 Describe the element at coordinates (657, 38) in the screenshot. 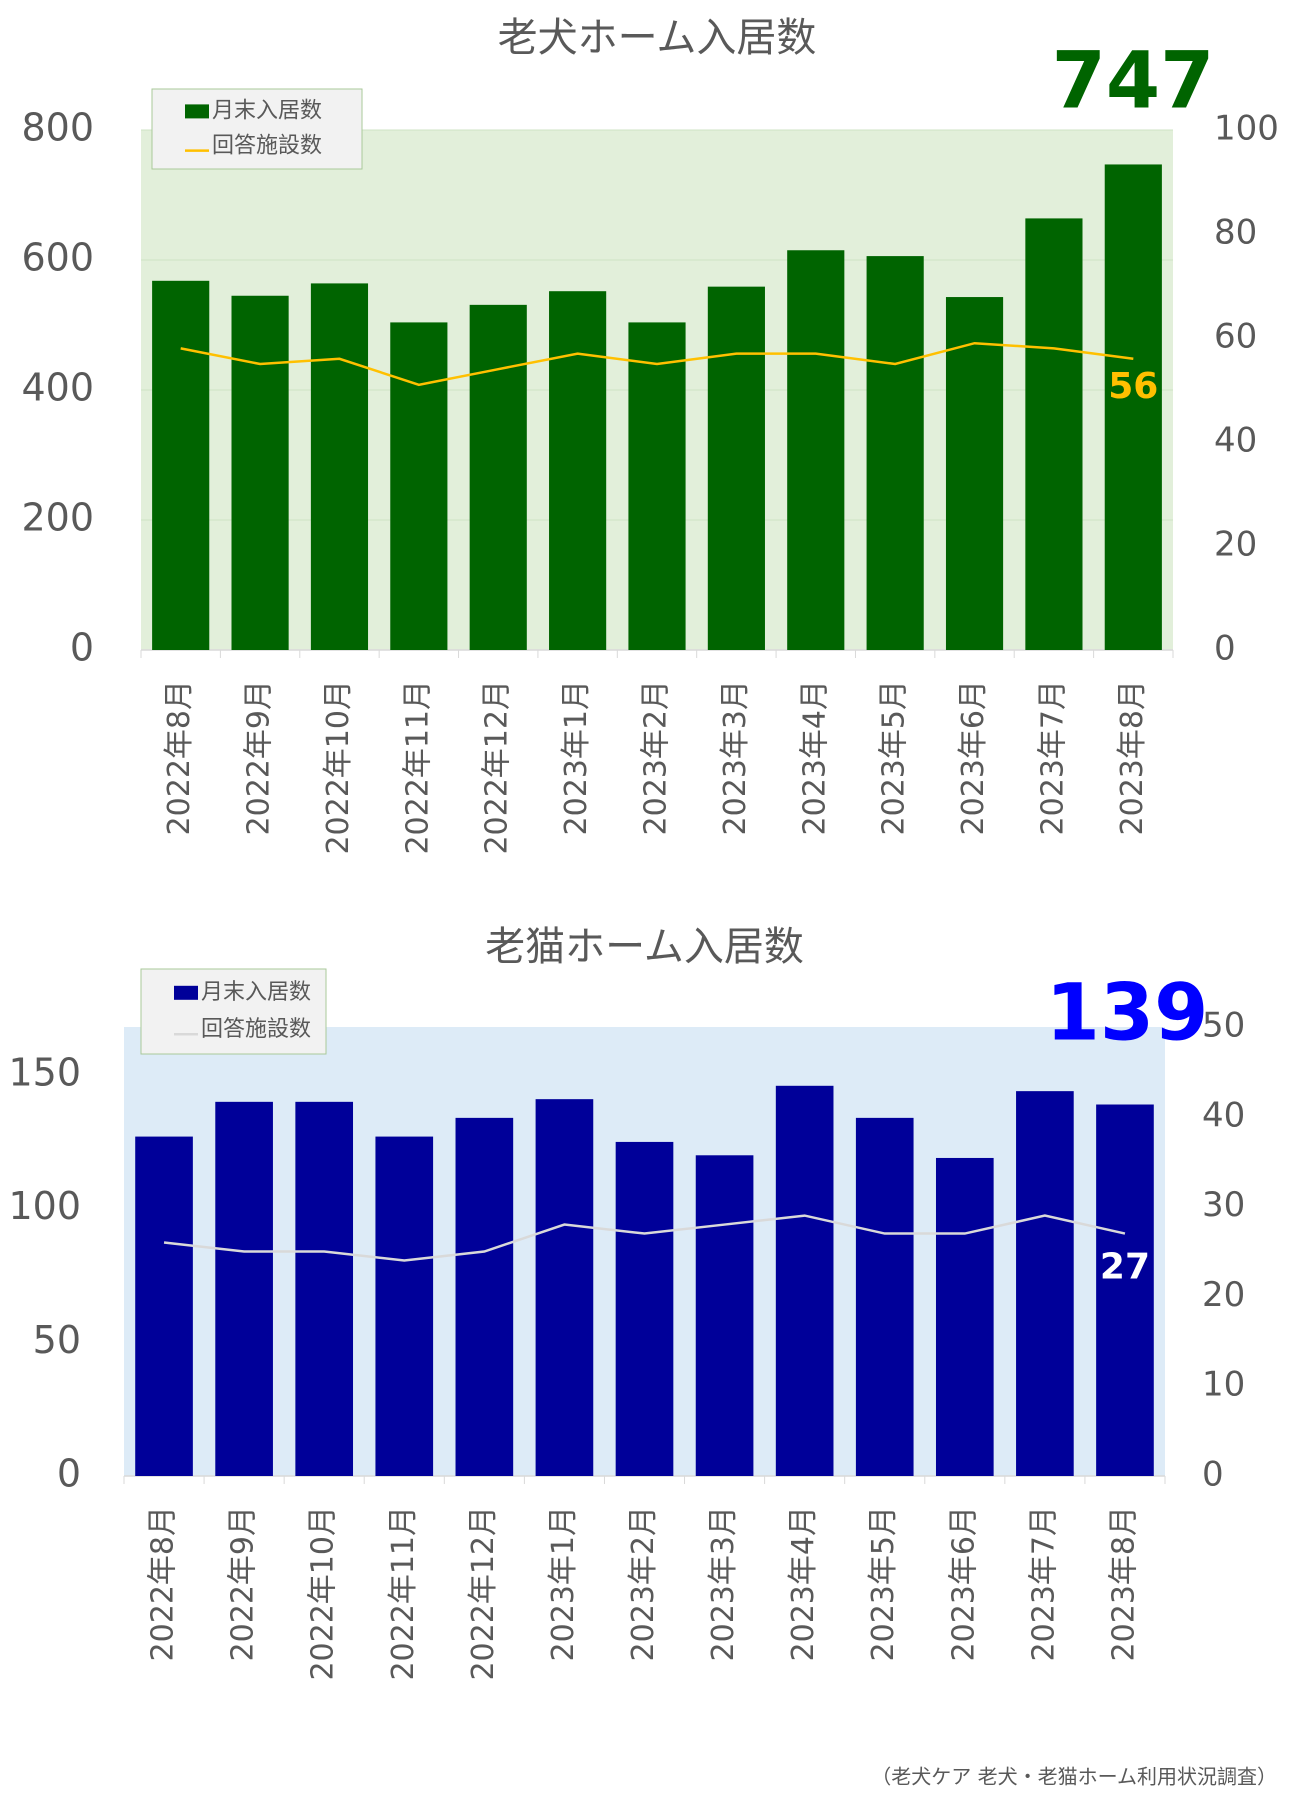

I see `chart-title: 老犬ホーム入居数` at that location.